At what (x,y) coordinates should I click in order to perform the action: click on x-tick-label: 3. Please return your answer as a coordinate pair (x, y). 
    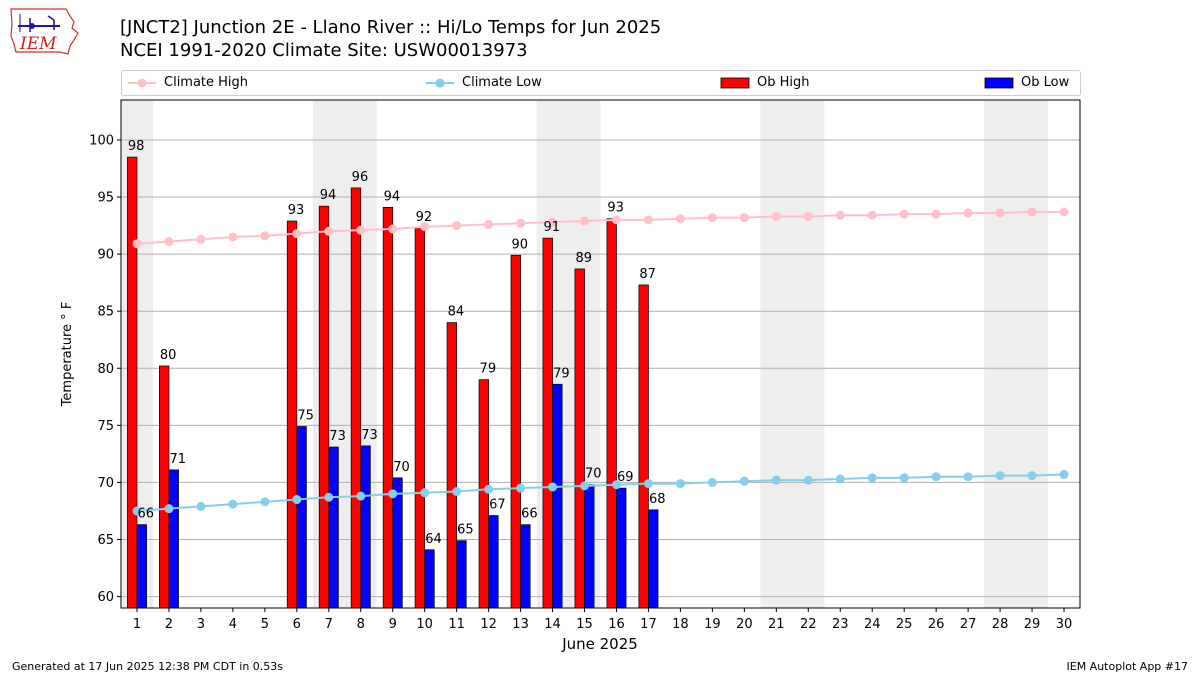
    Looking at the image, I should click on (201, 624).